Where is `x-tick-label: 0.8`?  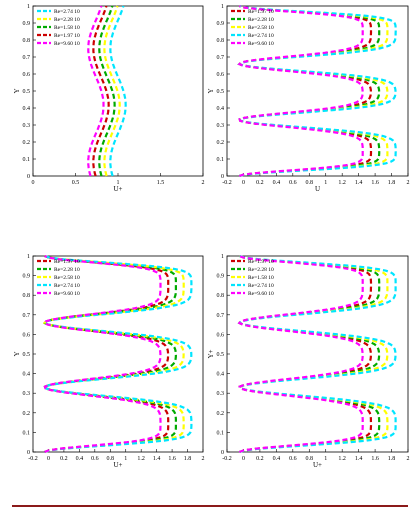
x-tick-label: 0.8 is located at coordinates (310, 459).